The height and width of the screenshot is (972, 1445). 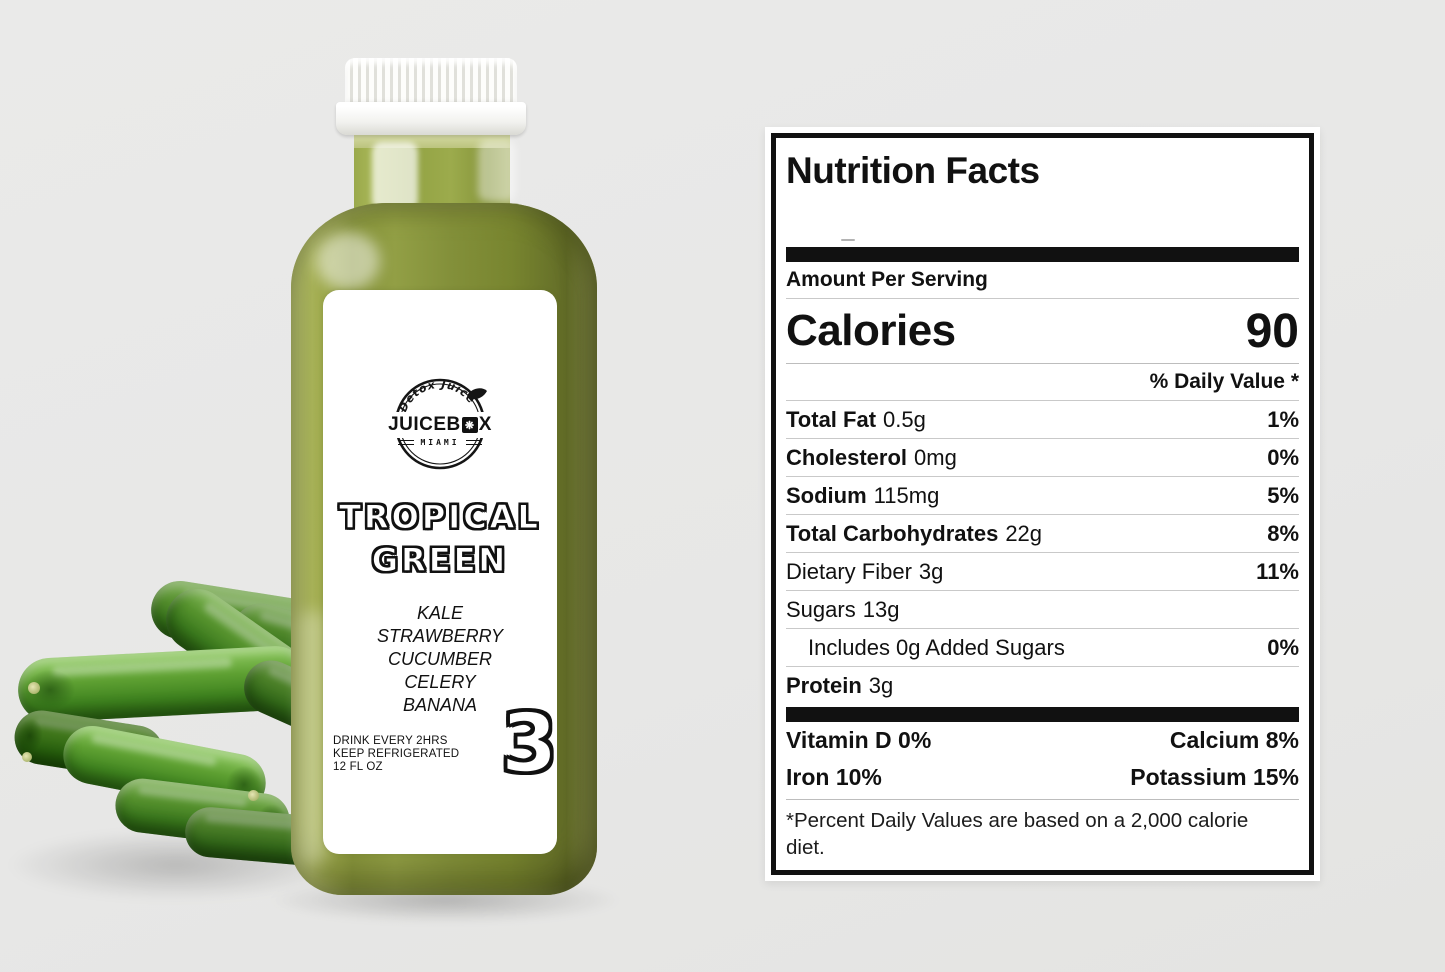 What do you see at coordinates (440, 560) in the screenshot?
I see `product-name-line2: GREEN` at bounding box center [440, 560].